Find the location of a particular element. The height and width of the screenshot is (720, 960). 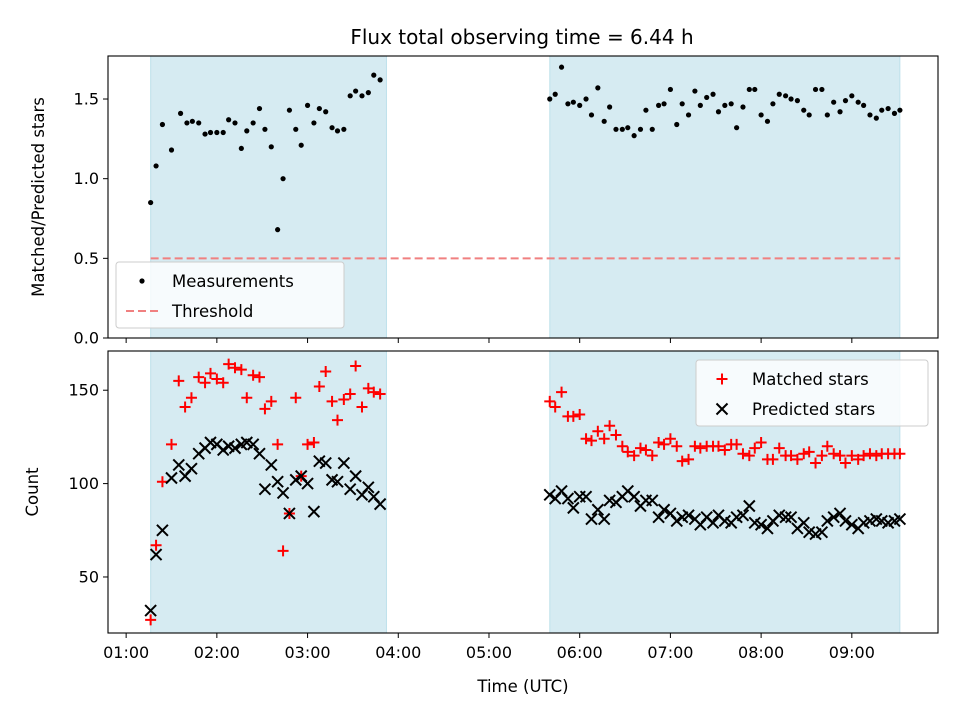

chart-title: Flux total observing time = 6.44 h is located at coordinates (521, 37).